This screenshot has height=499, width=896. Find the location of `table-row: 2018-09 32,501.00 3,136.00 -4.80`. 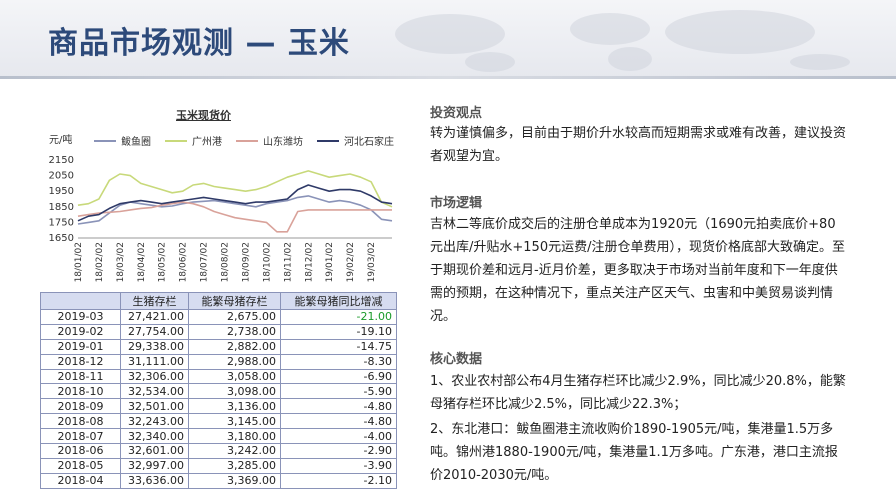

table-row: 2018-09 32,501.00 3,136.00 -4.80 is located at coordinates (218, 406).